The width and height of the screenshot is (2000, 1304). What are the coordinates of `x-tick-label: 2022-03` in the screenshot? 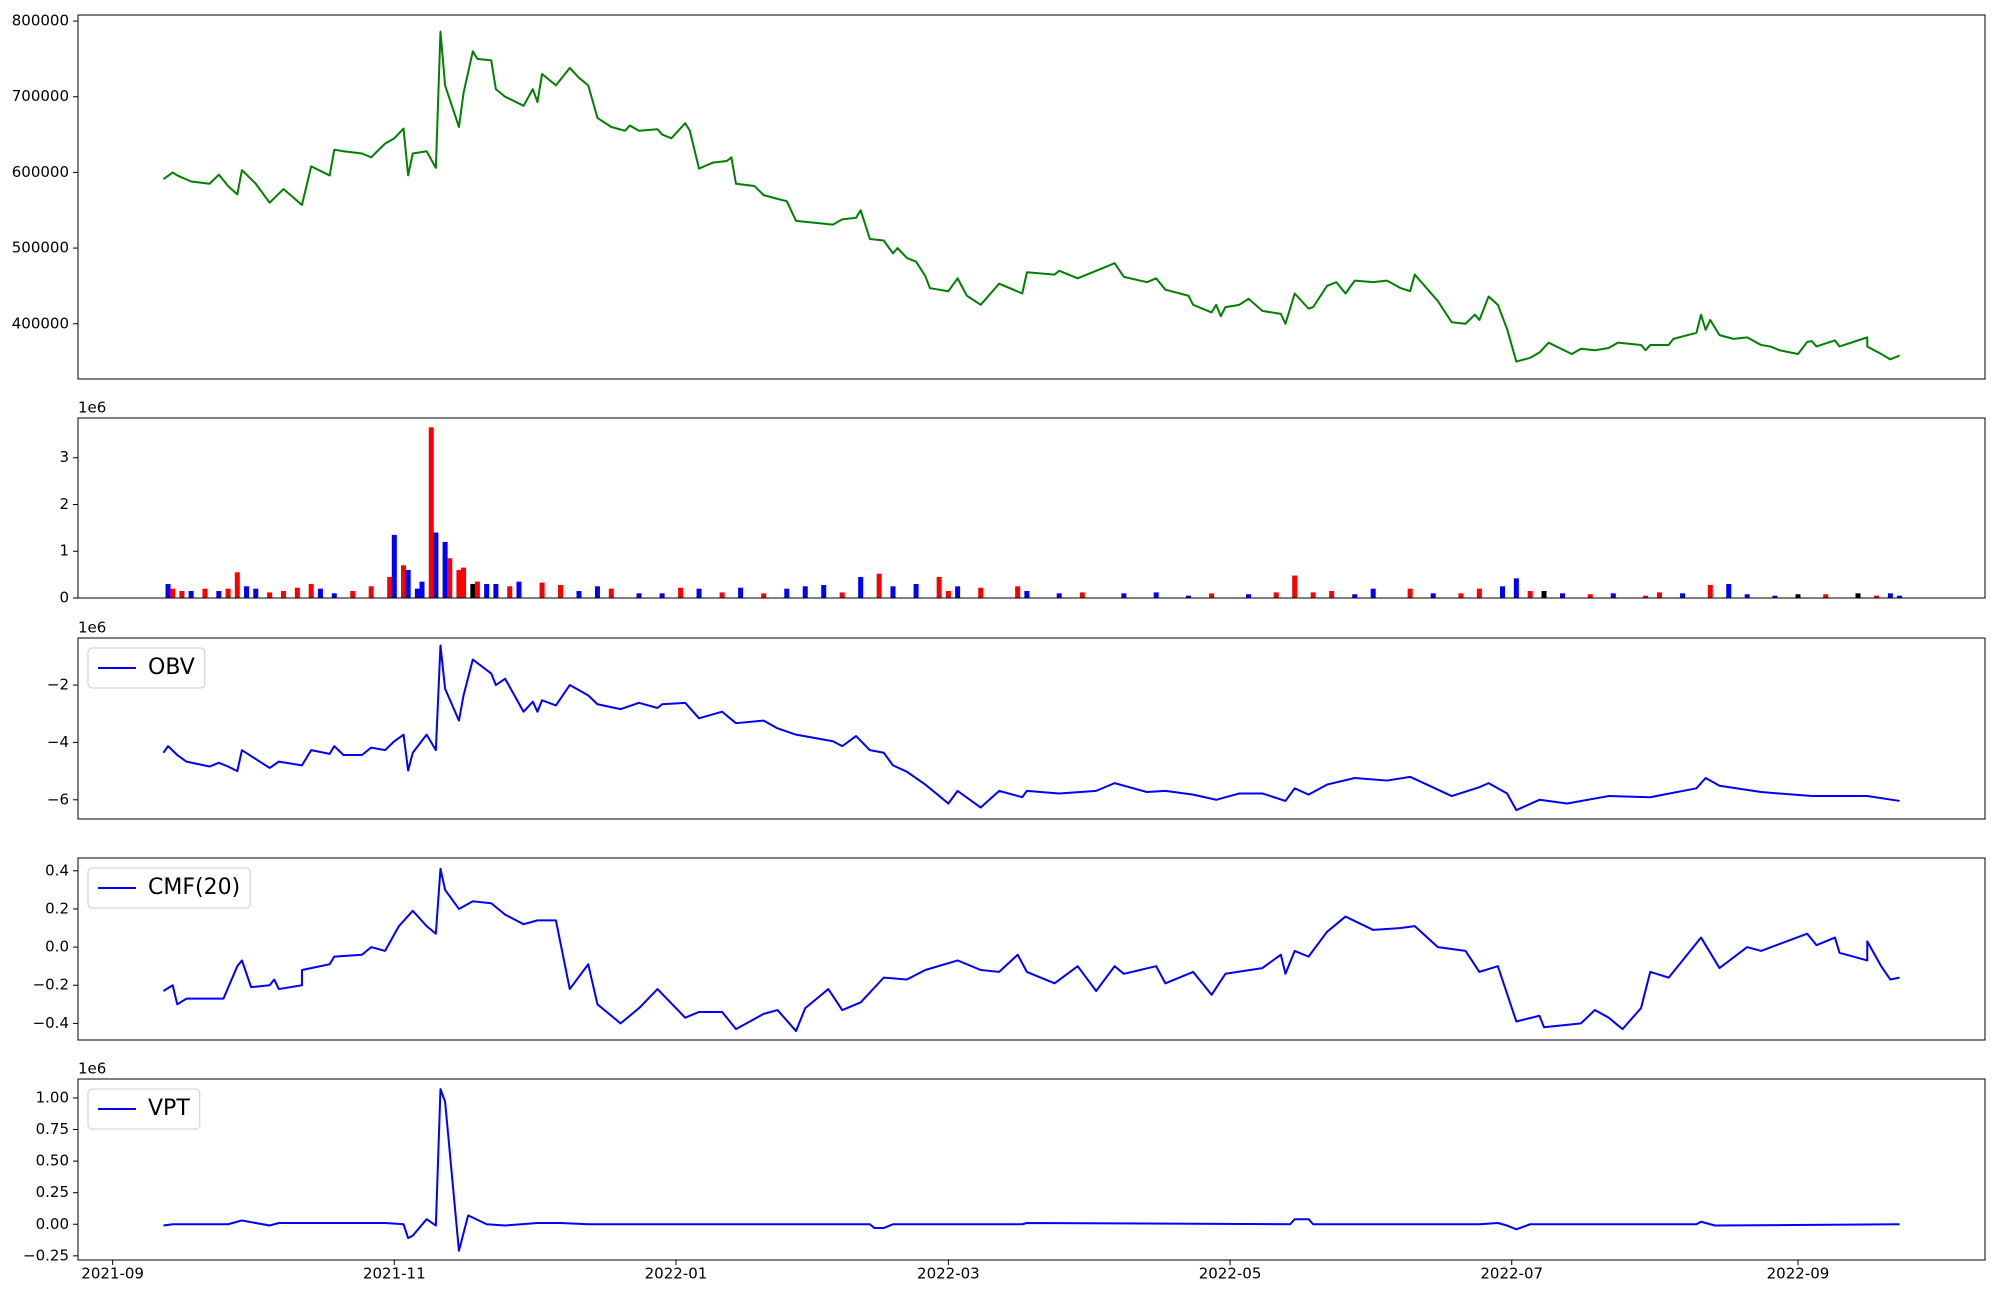 It's located at (948, 1274).